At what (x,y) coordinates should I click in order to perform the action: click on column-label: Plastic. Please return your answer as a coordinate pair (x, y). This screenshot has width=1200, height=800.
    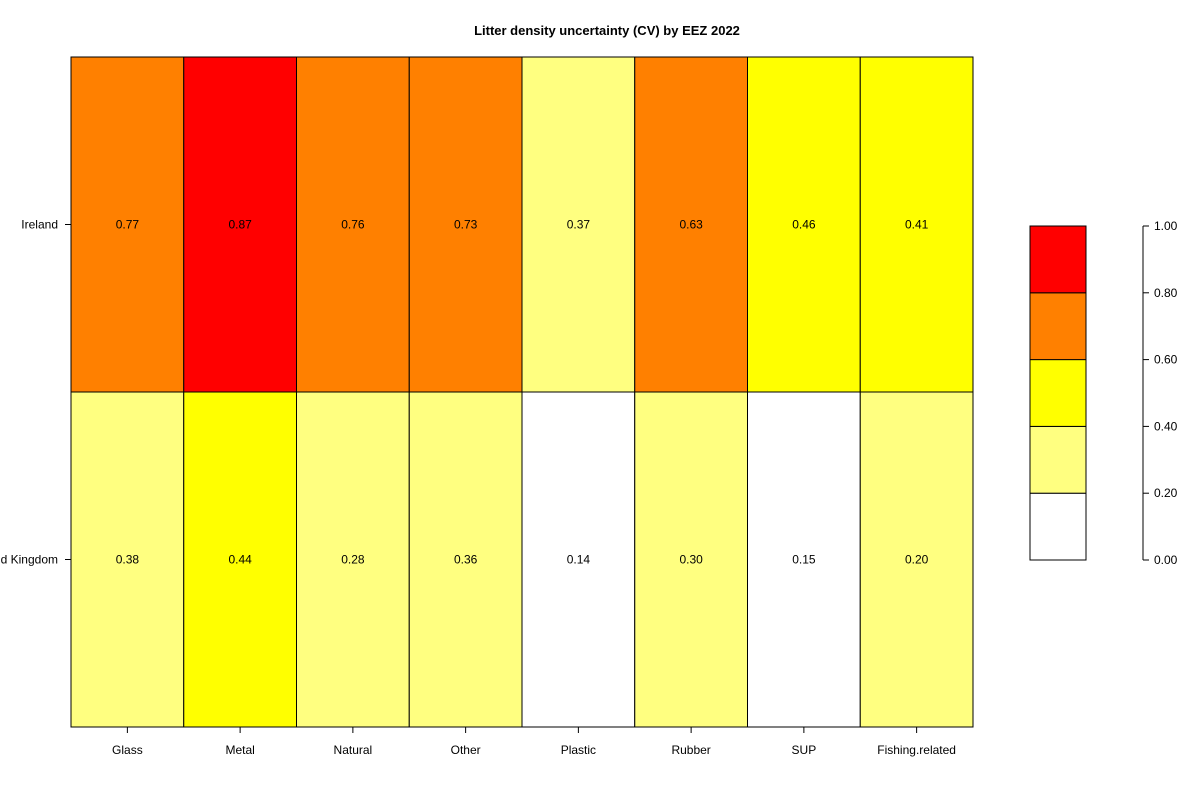
    Looking at the image, I should click on (578, 750).